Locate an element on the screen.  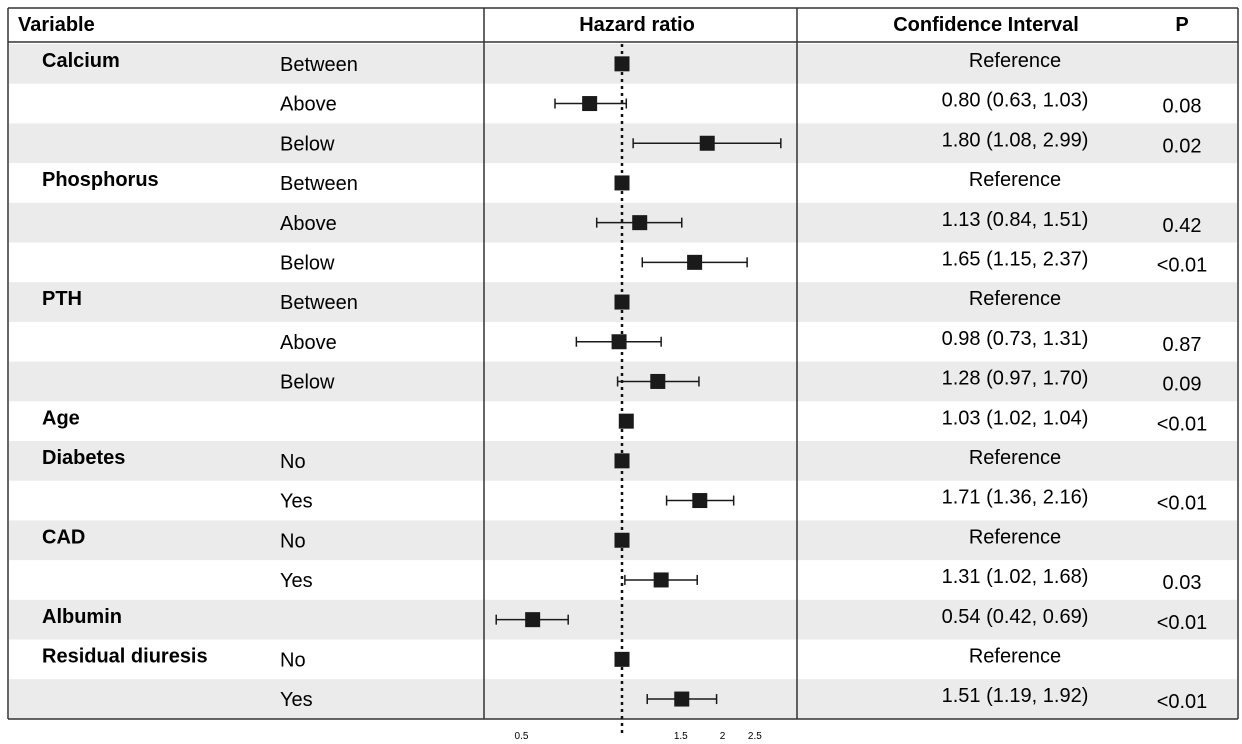
table-row: Below 1.80 (1.08, 2.99) 0.02 is located at coordinates (740, 143).